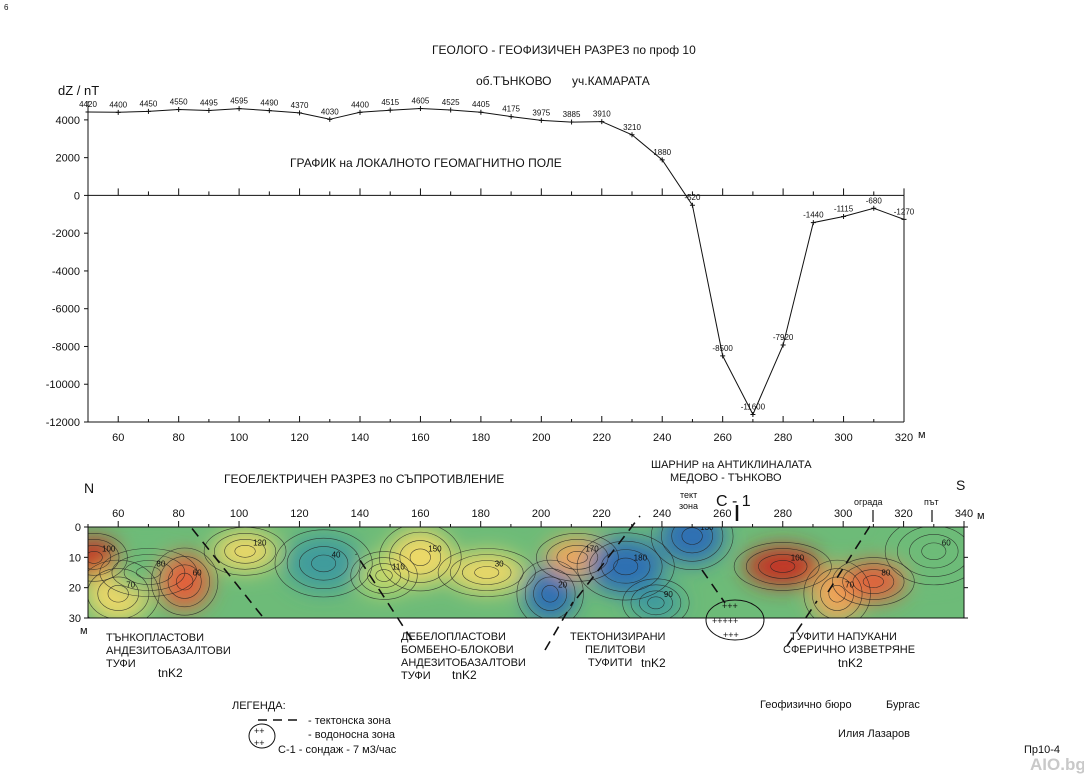 The height and width of the screenshot is (780, 1084). What do you see at coordinates (726, 478) in the screenshot?
I see `hinge-label-line2: МЕДОВО - ТЪНКОВО` at bounding box center [726, 478].